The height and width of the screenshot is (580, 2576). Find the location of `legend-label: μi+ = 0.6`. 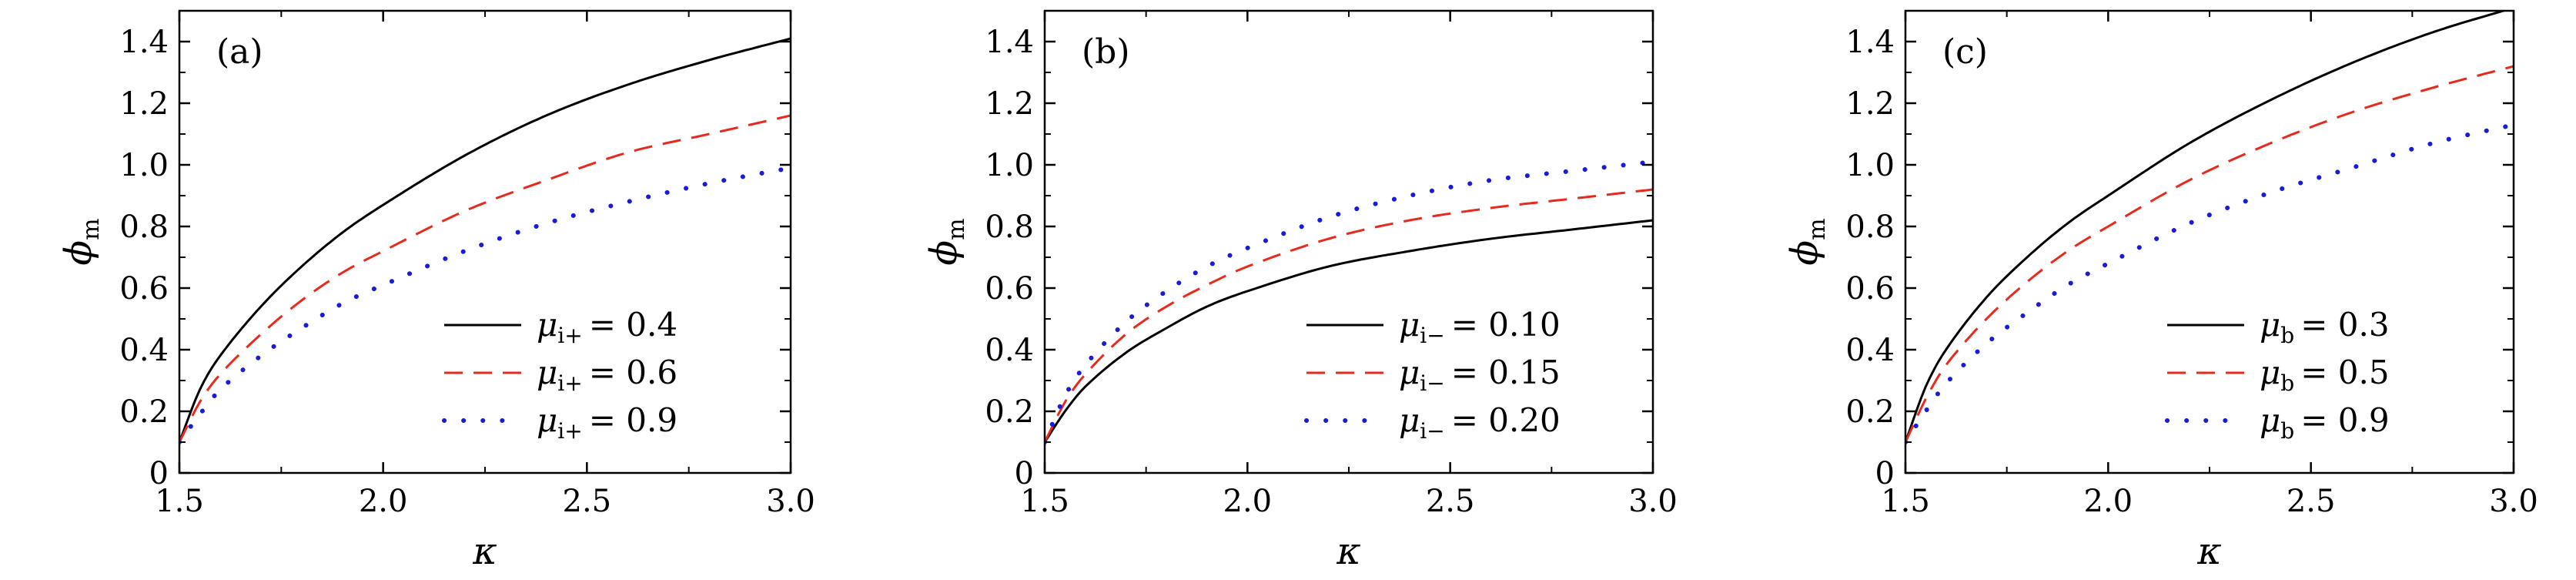

legend-label: μi+ = 0.6 is located at coordinates (607, 375).